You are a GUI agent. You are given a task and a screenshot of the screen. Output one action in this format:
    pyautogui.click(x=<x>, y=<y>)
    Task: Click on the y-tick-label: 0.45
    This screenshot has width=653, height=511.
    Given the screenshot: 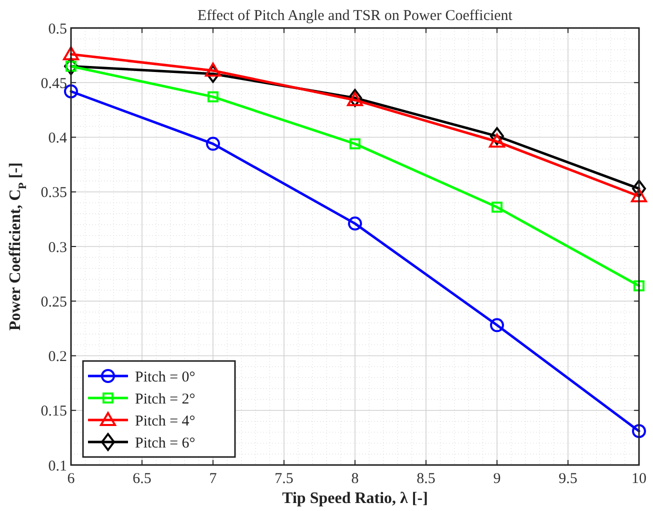 What is the action you would take?
    pyautogui.click(x=53, y=84)
    